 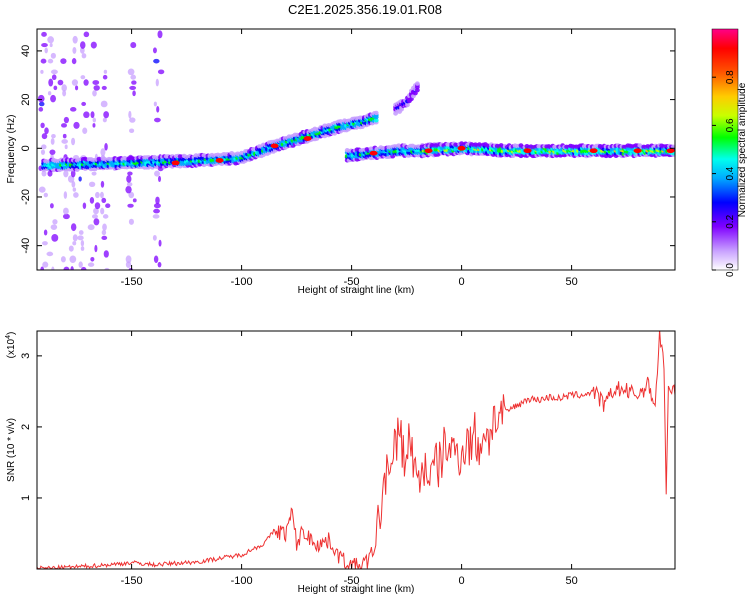 What do you see at coordinates (11, 149) in the screenshot?
I see `spectrogram-y-label: Frequency (Hz)` at bounding box center [11, 149].